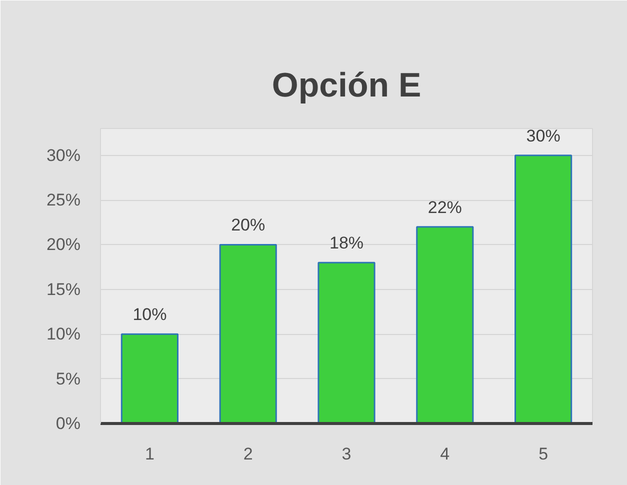 The height and width of the screenshot is (485, 627). What do you see at coordinates (543, 136) in the screenshot?
I see `data-label: 30%` at bounding box center [543, 136].